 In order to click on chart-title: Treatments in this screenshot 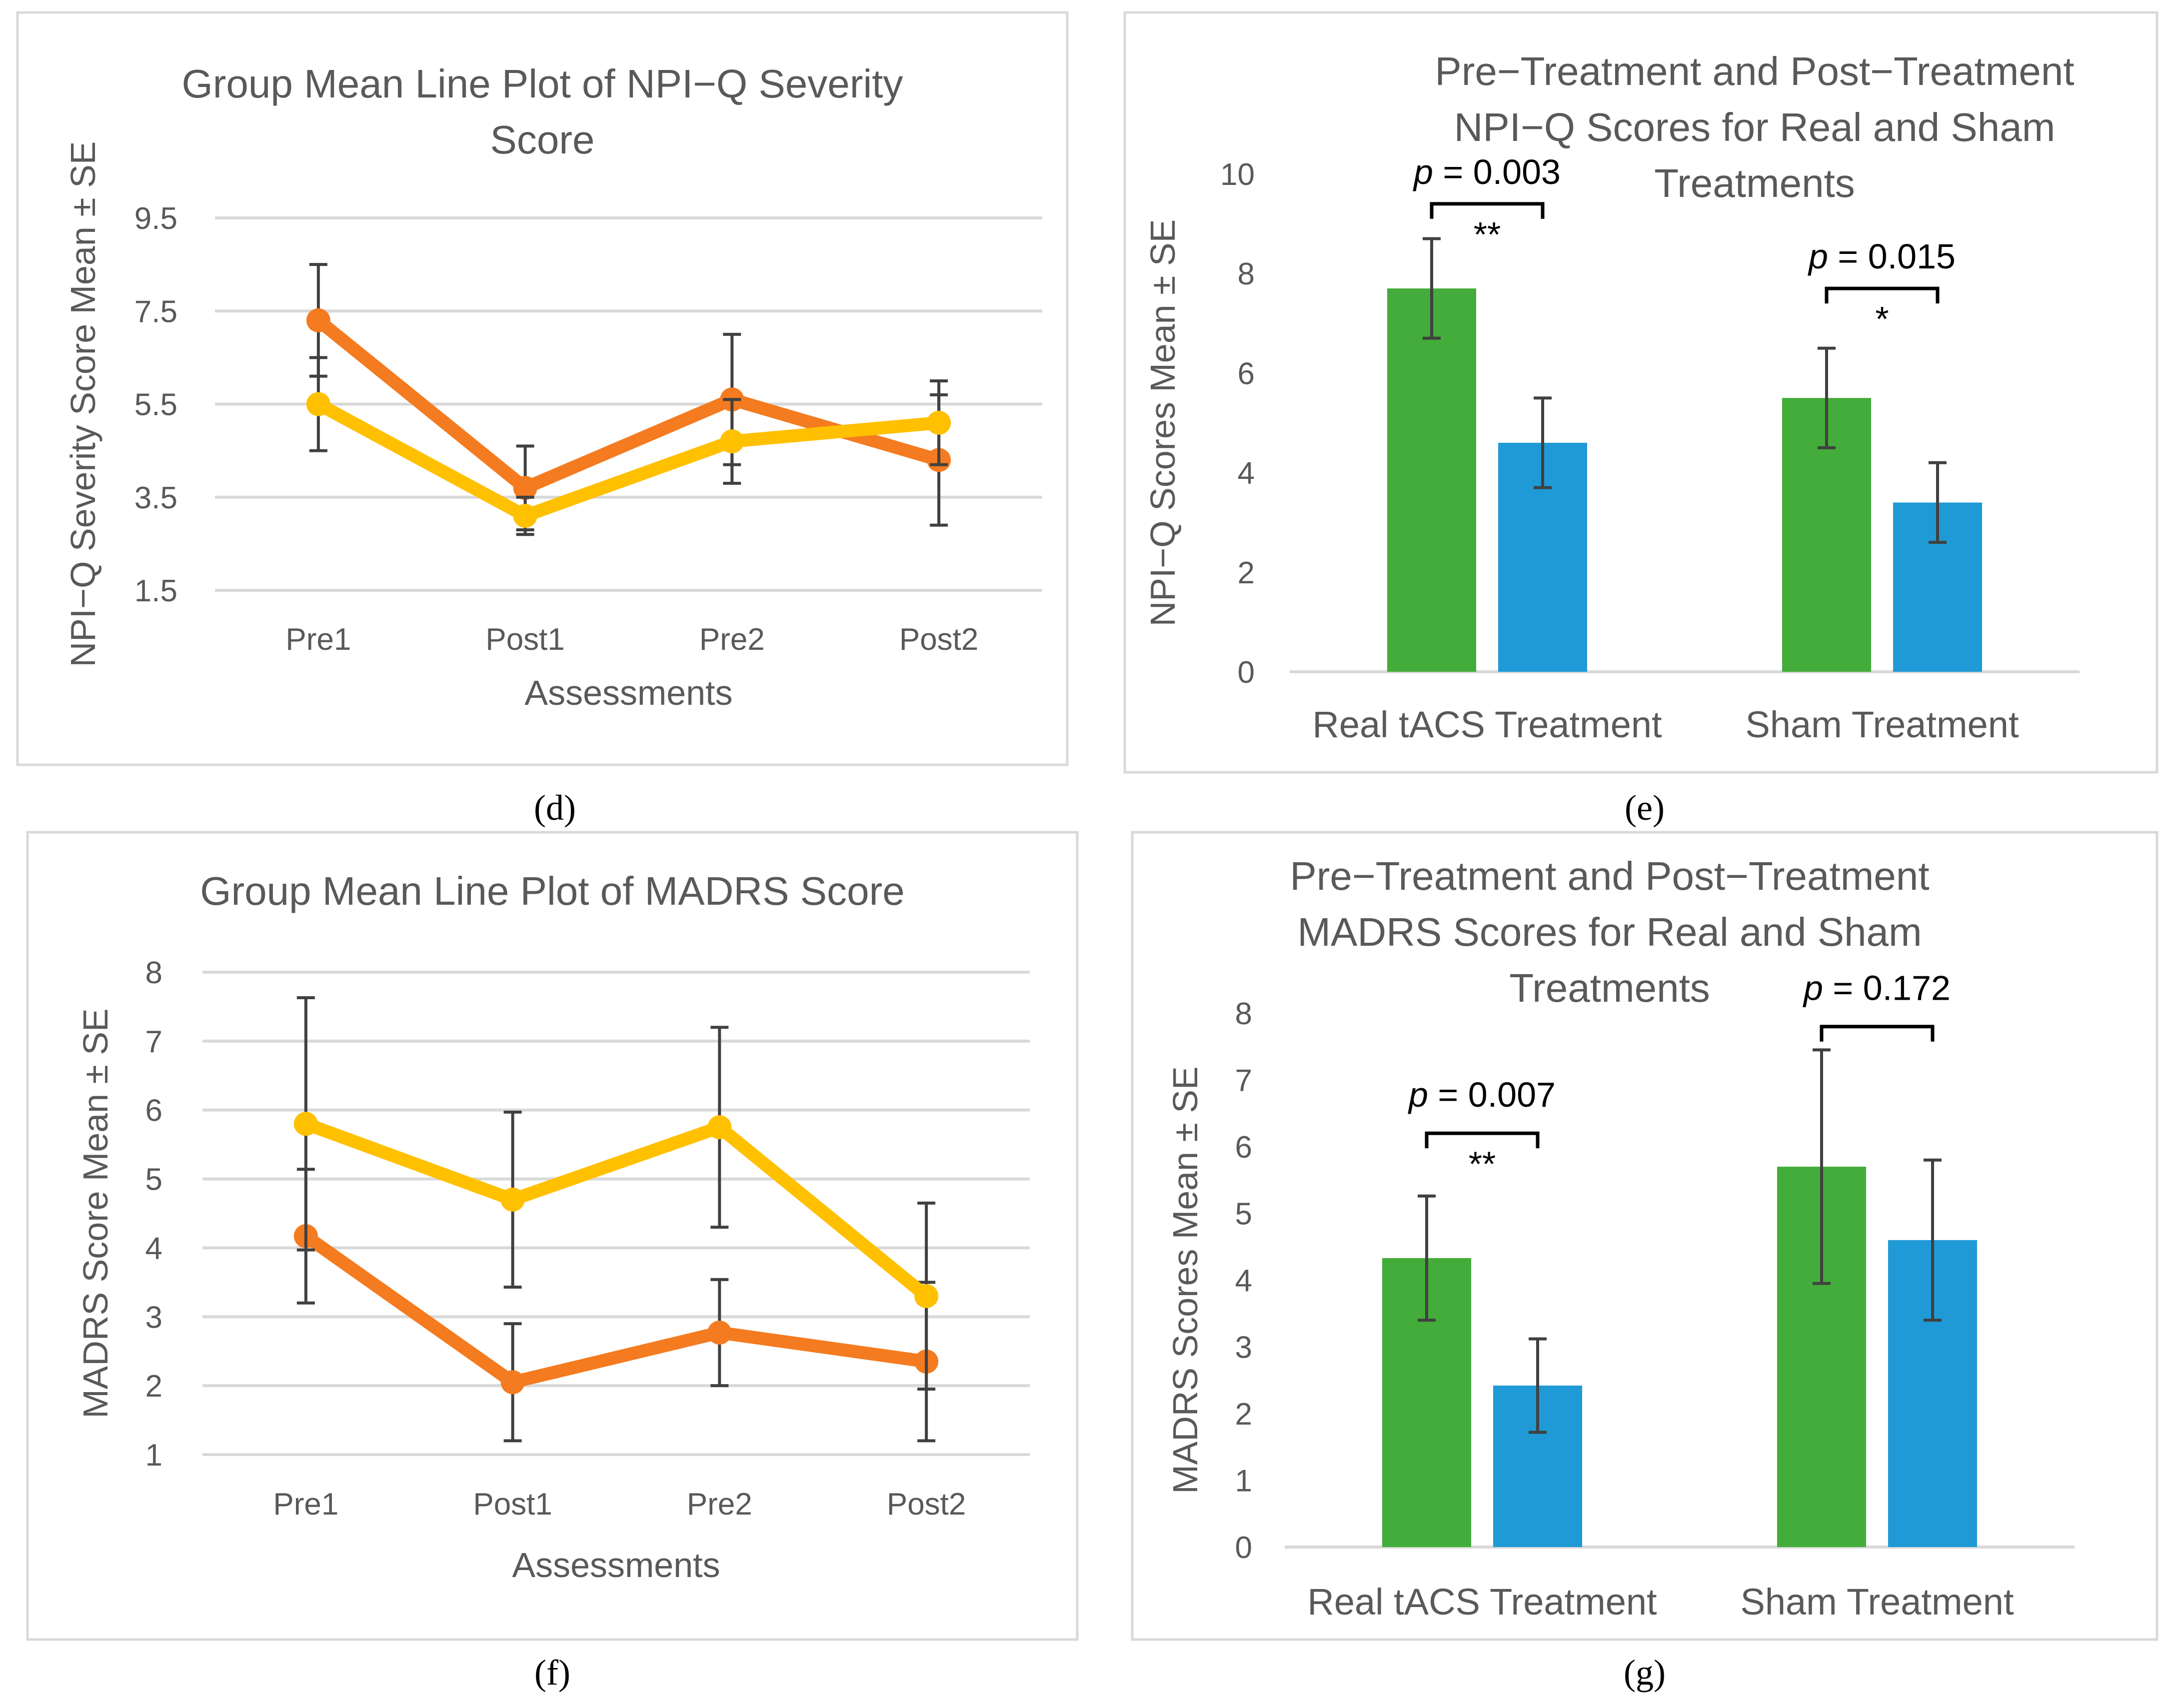, I will do `click(1754, 183)`.